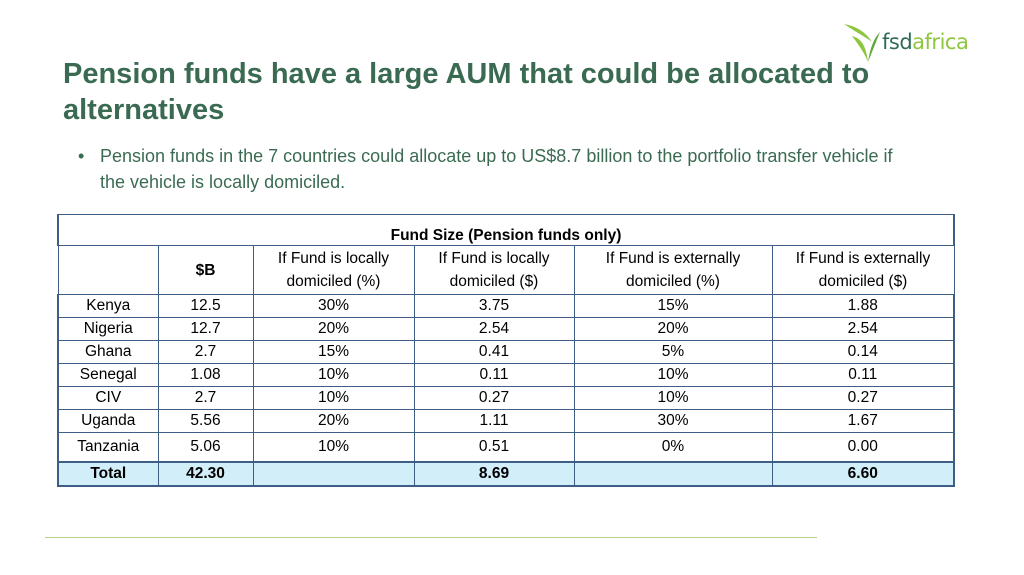 The width and height of the screenshot is (1024, 575). Describe the element at coordinates (494, 352) in the screenshot. I see `cell-local-usd: 0.41` at that location.